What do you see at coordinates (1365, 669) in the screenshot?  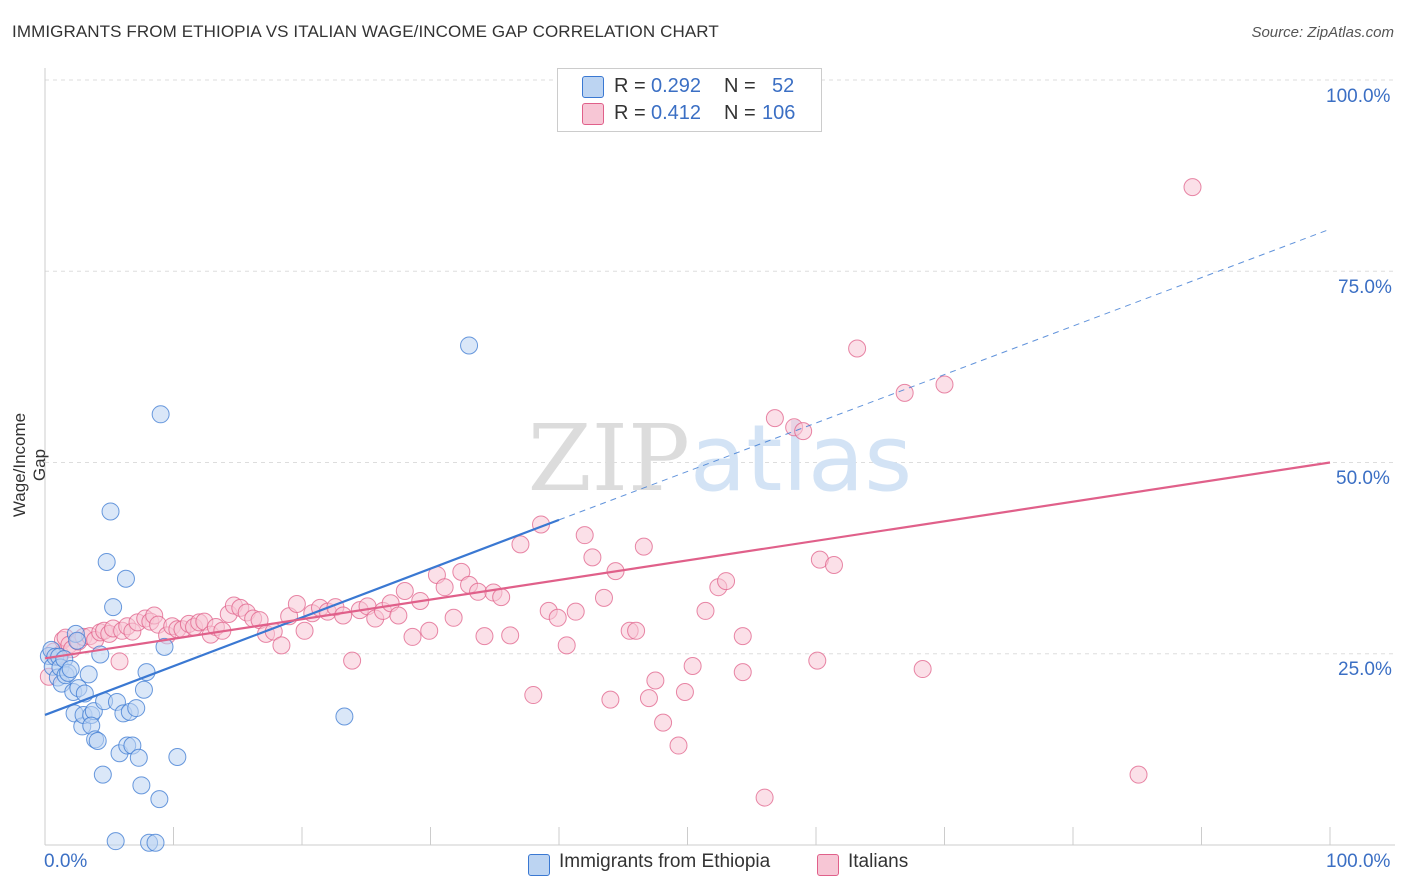 I see `y-tick-label: 25.0%` at bounding box center [1365, 669].